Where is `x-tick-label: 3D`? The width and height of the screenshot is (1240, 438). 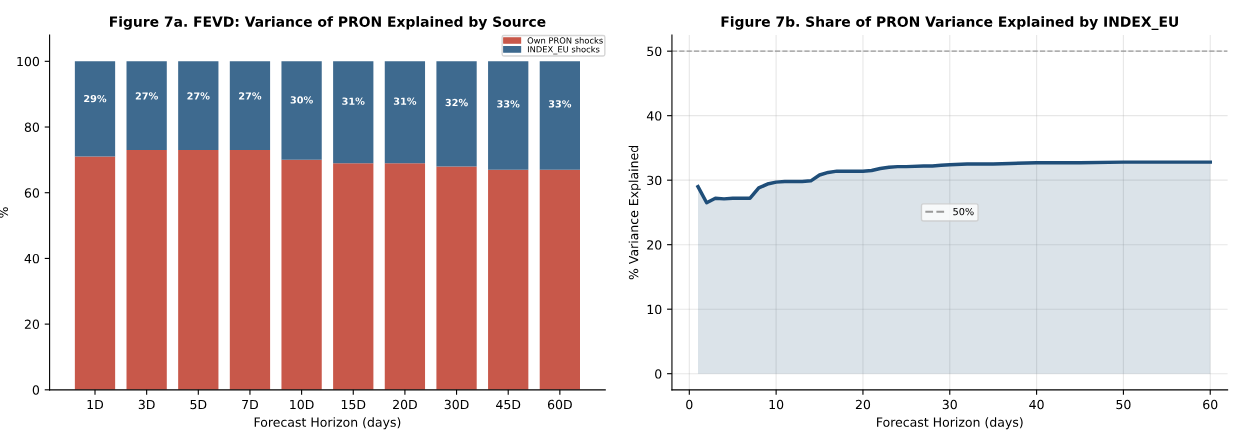 x-tick-label: 3D is located at coordinates (146, 404).